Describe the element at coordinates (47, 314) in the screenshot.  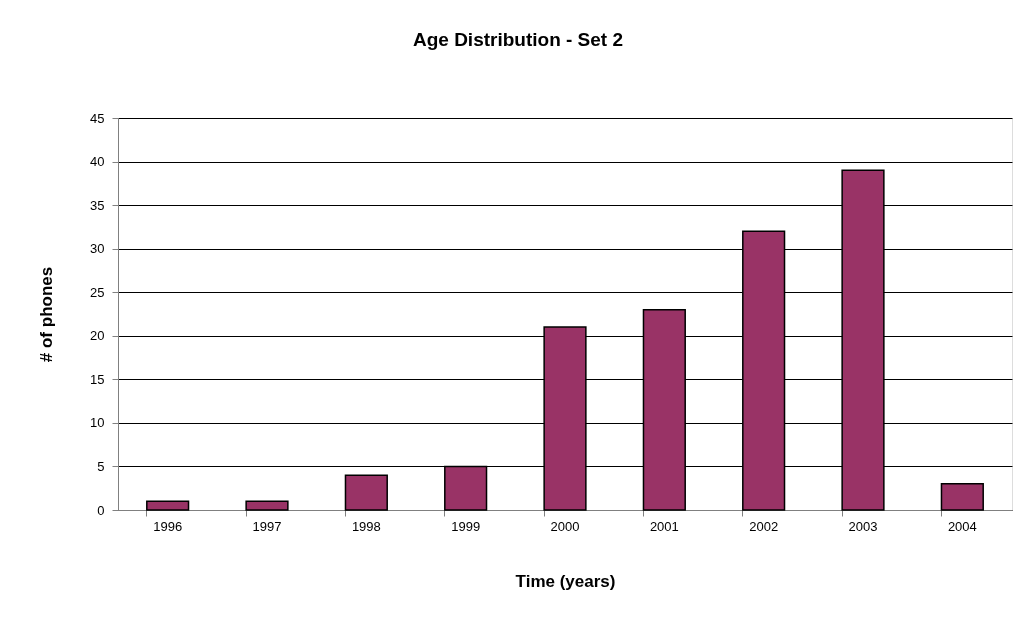
I see `y-axis-title: # of phones` at that location.